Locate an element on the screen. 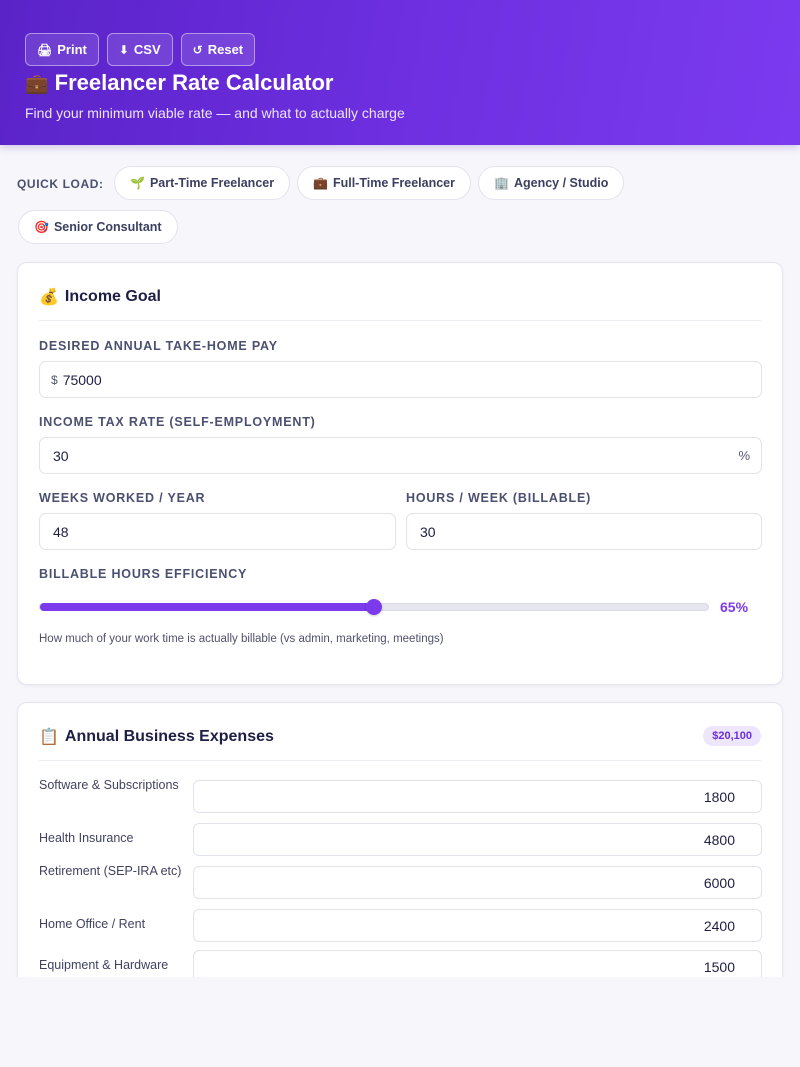 This screenshot has width=800, height=1067. take-home-field: $ is located at coordinates (400, 379).